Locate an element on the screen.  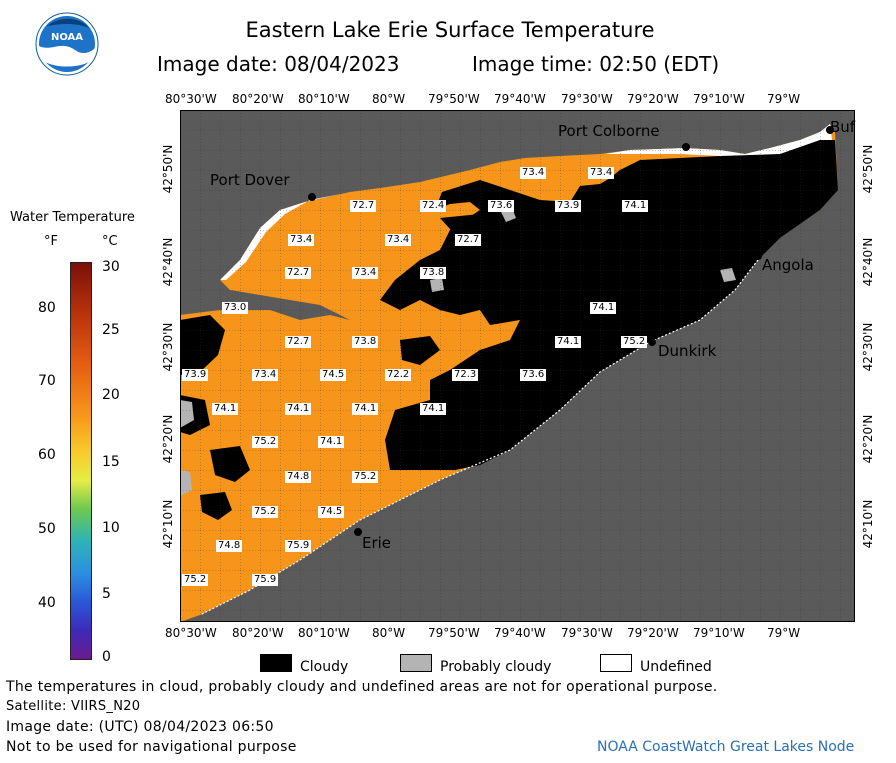
place-buffalo: Buf is located at coordinates (843, 127).